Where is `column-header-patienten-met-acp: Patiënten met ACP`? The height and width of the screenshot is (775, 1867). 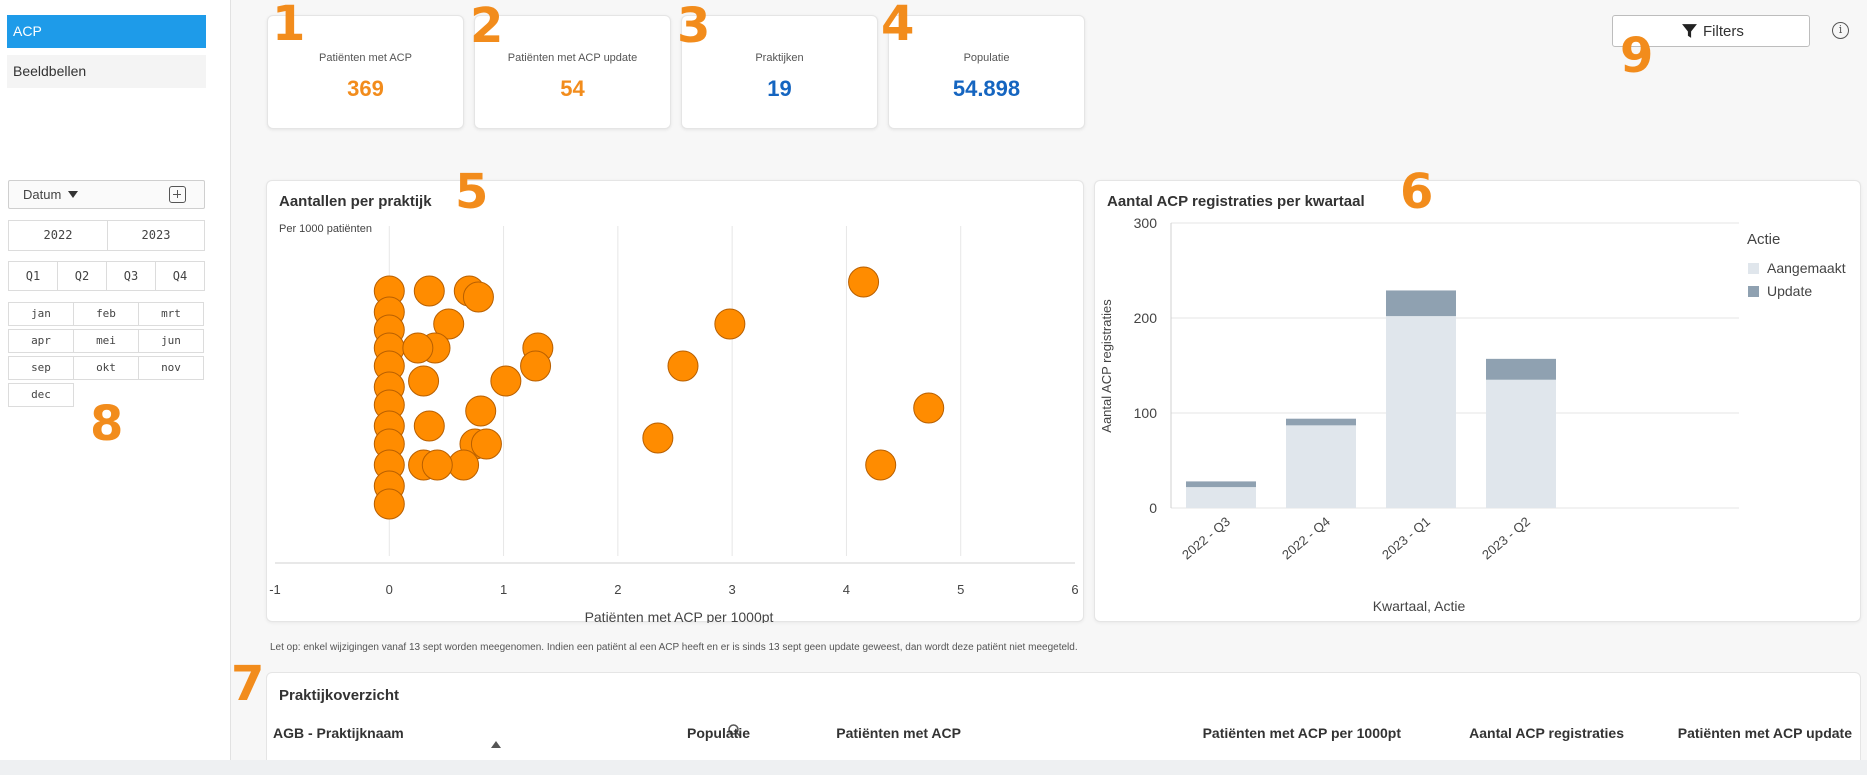 column-header-patienten-met-acp: Patiënten met ACP is located at coordinates (898, 733).